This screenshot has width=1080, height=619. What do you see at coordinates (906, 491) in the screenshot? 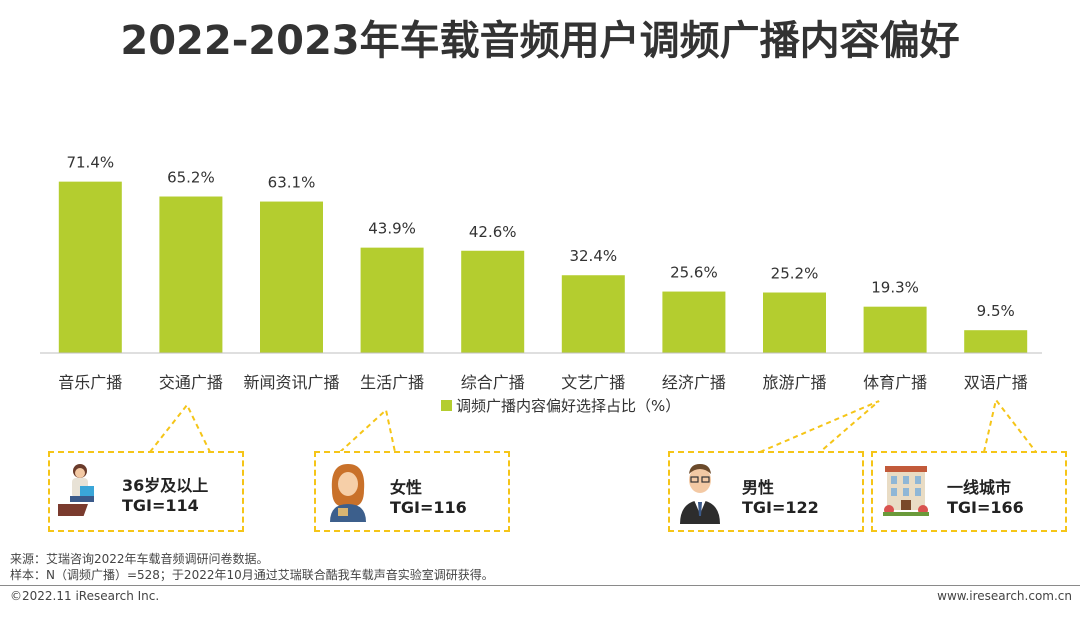
I see `building-icon` at bounding box center [906, 491].